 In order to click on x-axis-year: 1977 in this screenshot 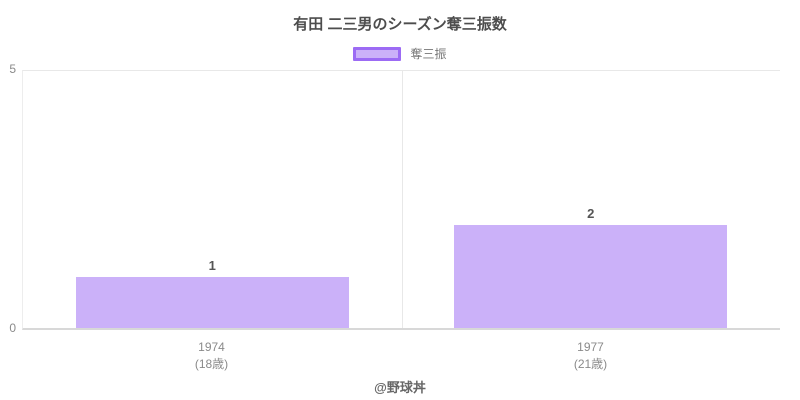, I will do `click(590, 347)`.